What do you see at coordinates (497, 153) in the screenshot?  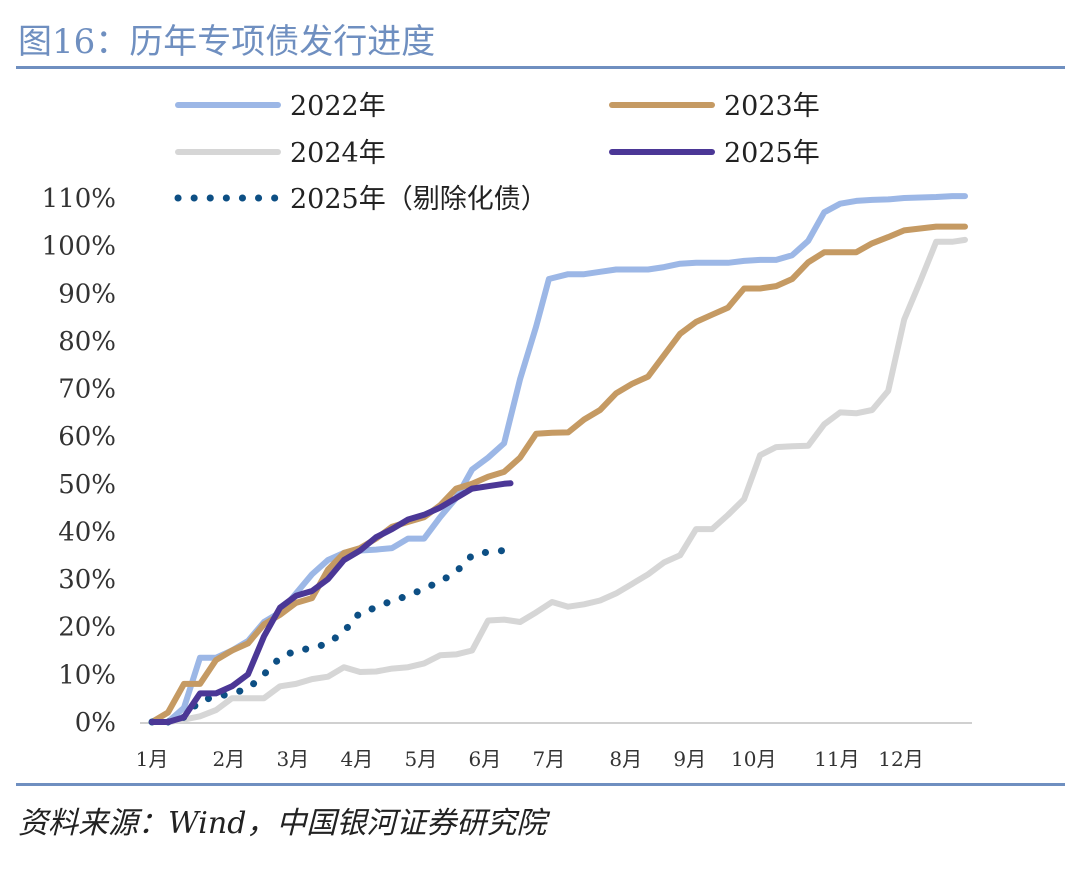 I see `legend: 2022年 2023年 2024年 2025年 2025年（剔除化债）` at bounding box center [497, 153].